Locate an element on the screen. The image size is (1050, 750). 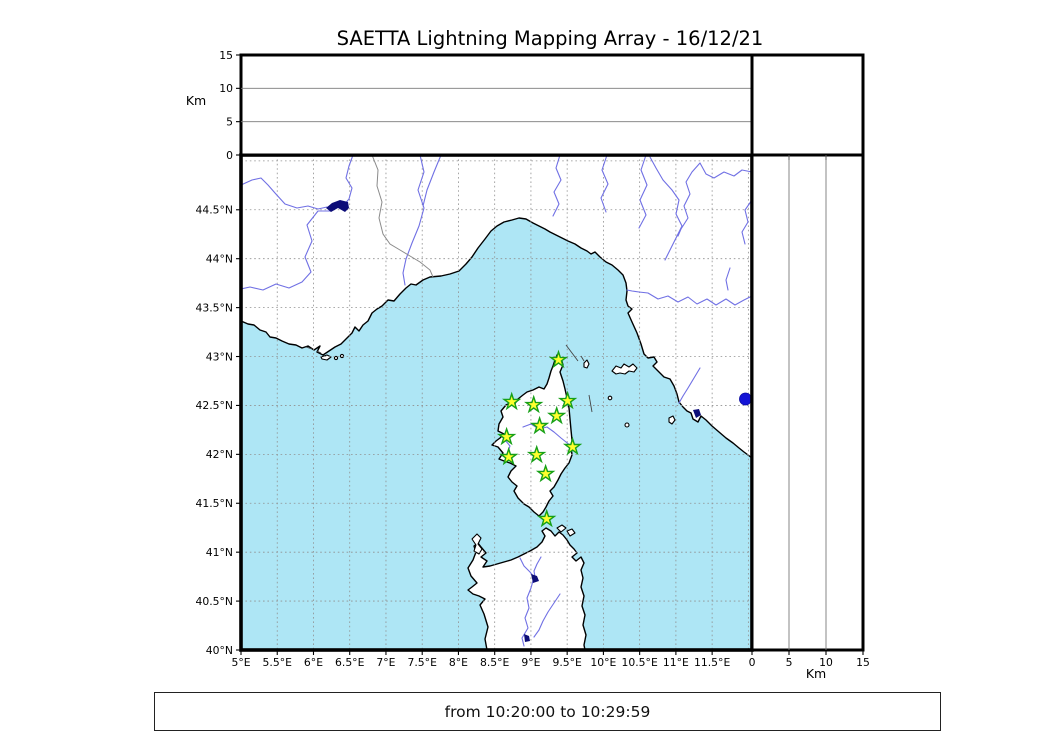
caprera-island is located at coordinates (571, 532).